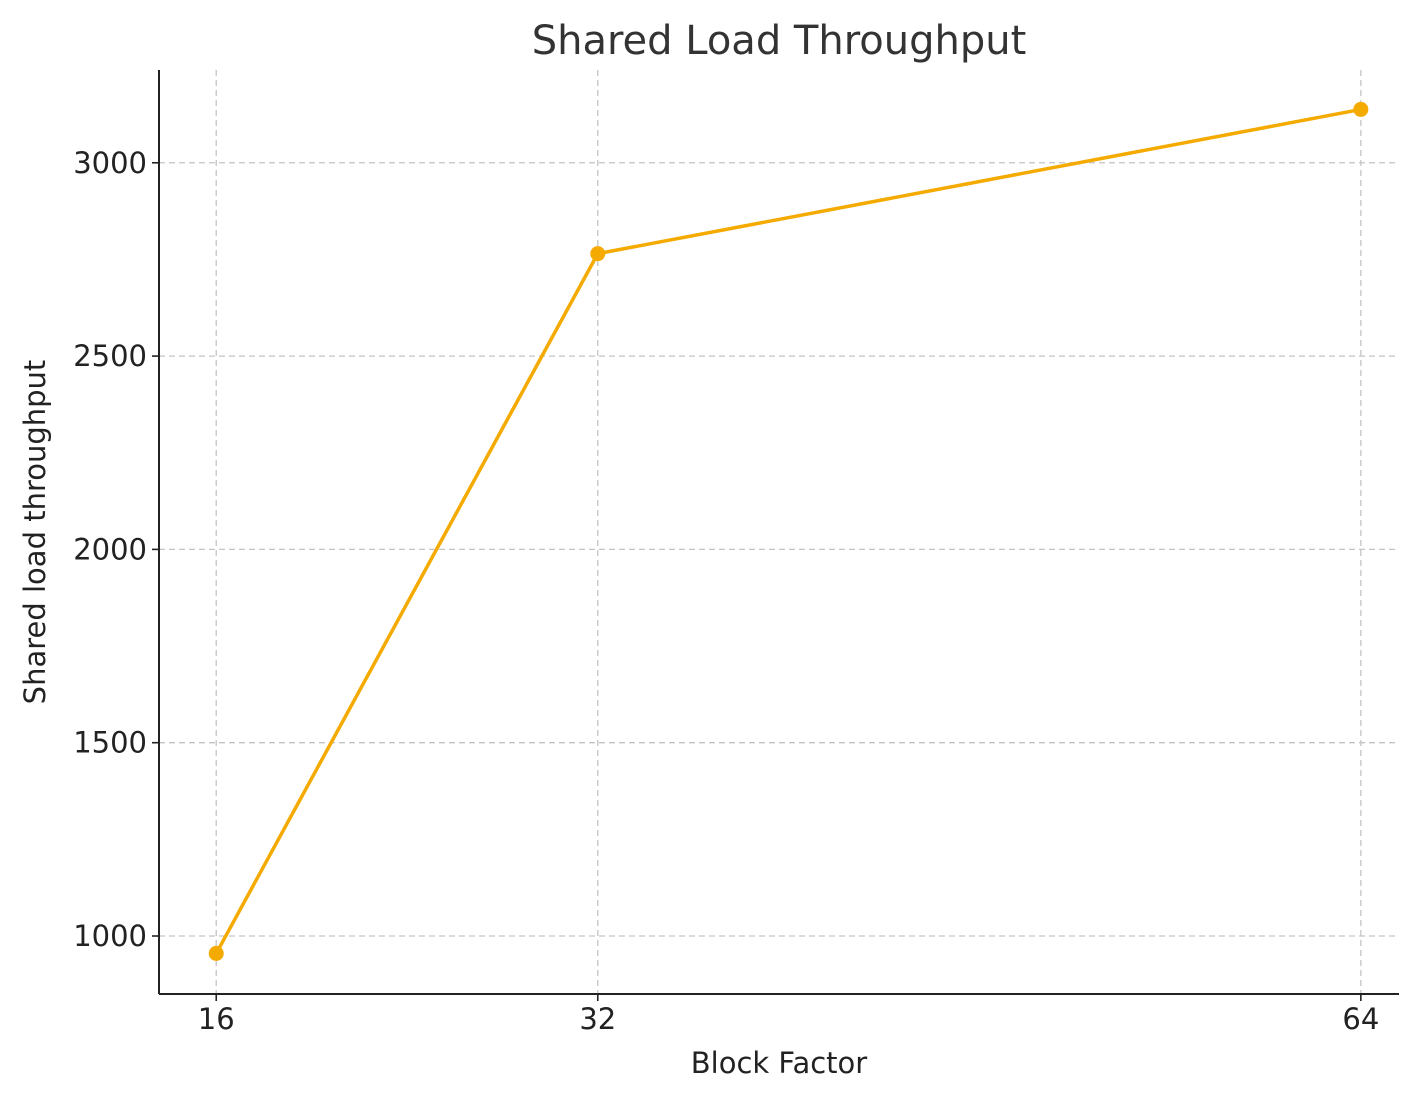 The image size is (1418, 1101). Describe the element at coordinates (110, 936) in the screenshot. I see `y-tick-label: 1000` at that location.